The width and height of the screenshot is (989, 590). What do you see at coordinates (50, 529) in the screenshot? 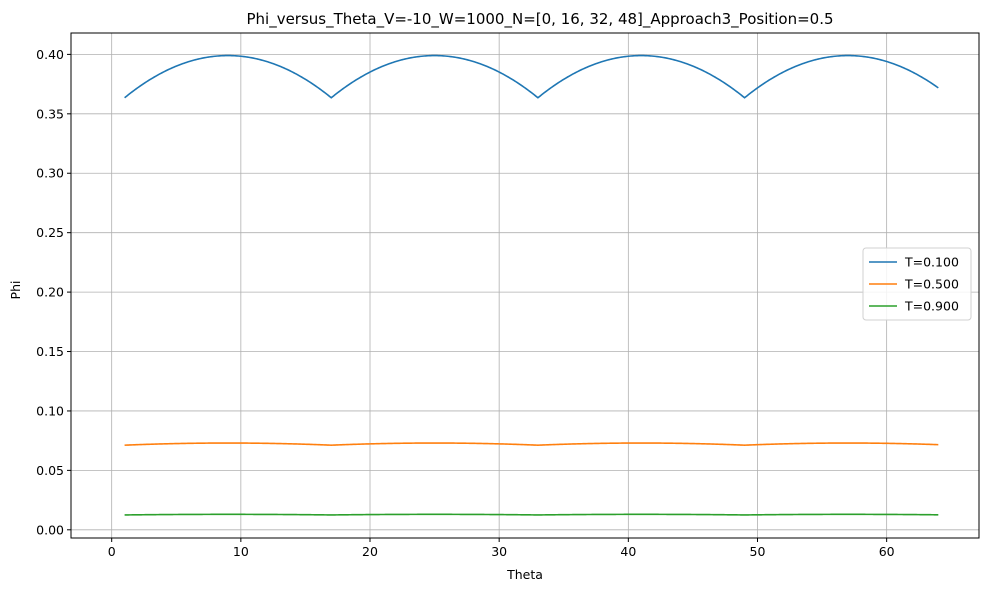
I see `y-tick-label: 0.00` at bounding box center [50, 529].